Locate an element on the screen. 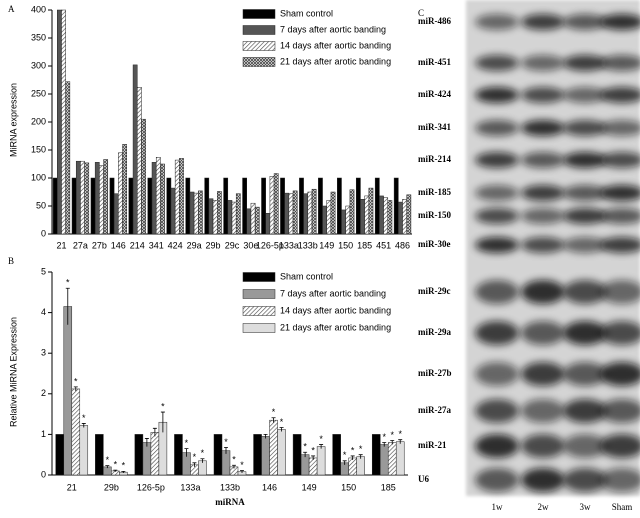 The image size is (640, 518). x-tick-label: 146 is located at coordinates (269, 487).